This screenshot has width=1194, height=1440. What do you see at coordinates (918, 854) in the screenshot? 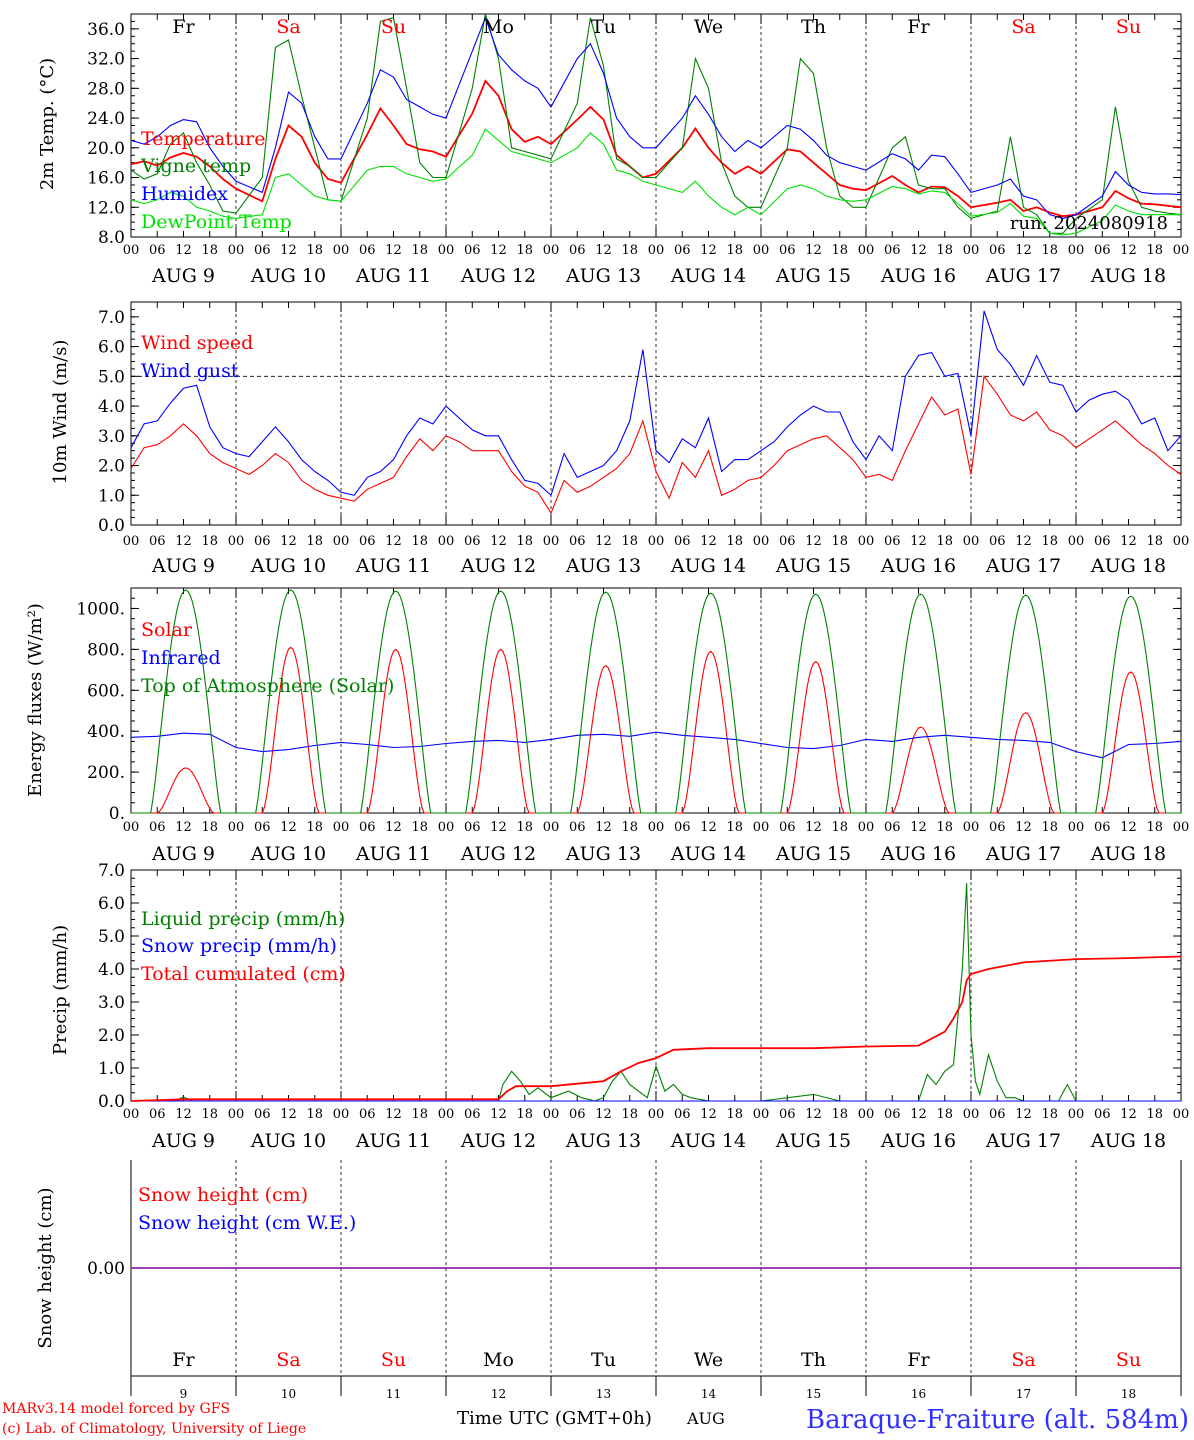
I see `day-label: AUG 16` at bounding box center [918, 854].